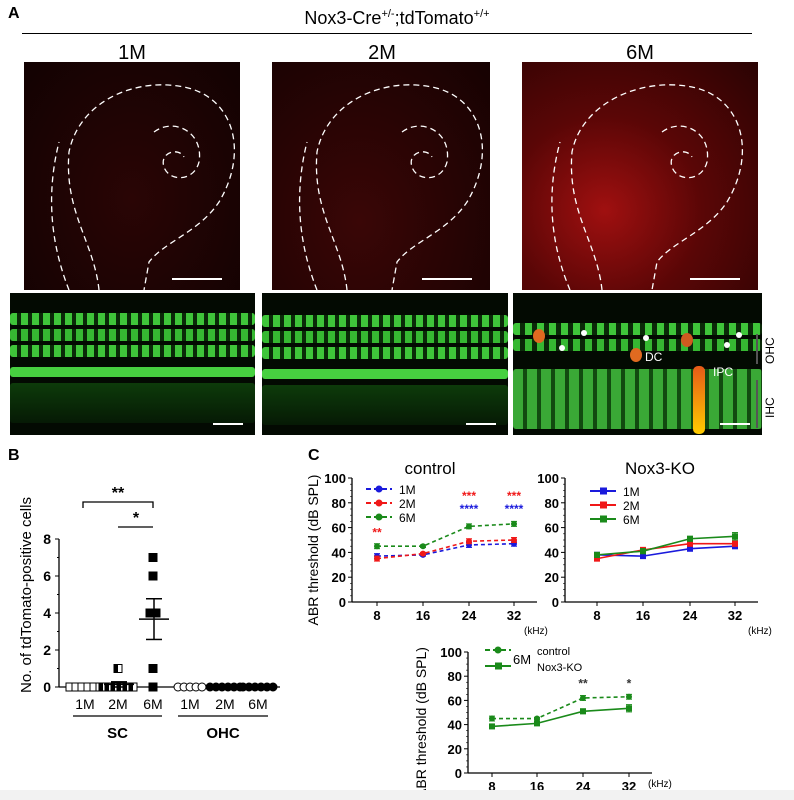 The width and height of the screenshot is (794, 800). I want to click on x-tick-label: 24, so click(469, 615).